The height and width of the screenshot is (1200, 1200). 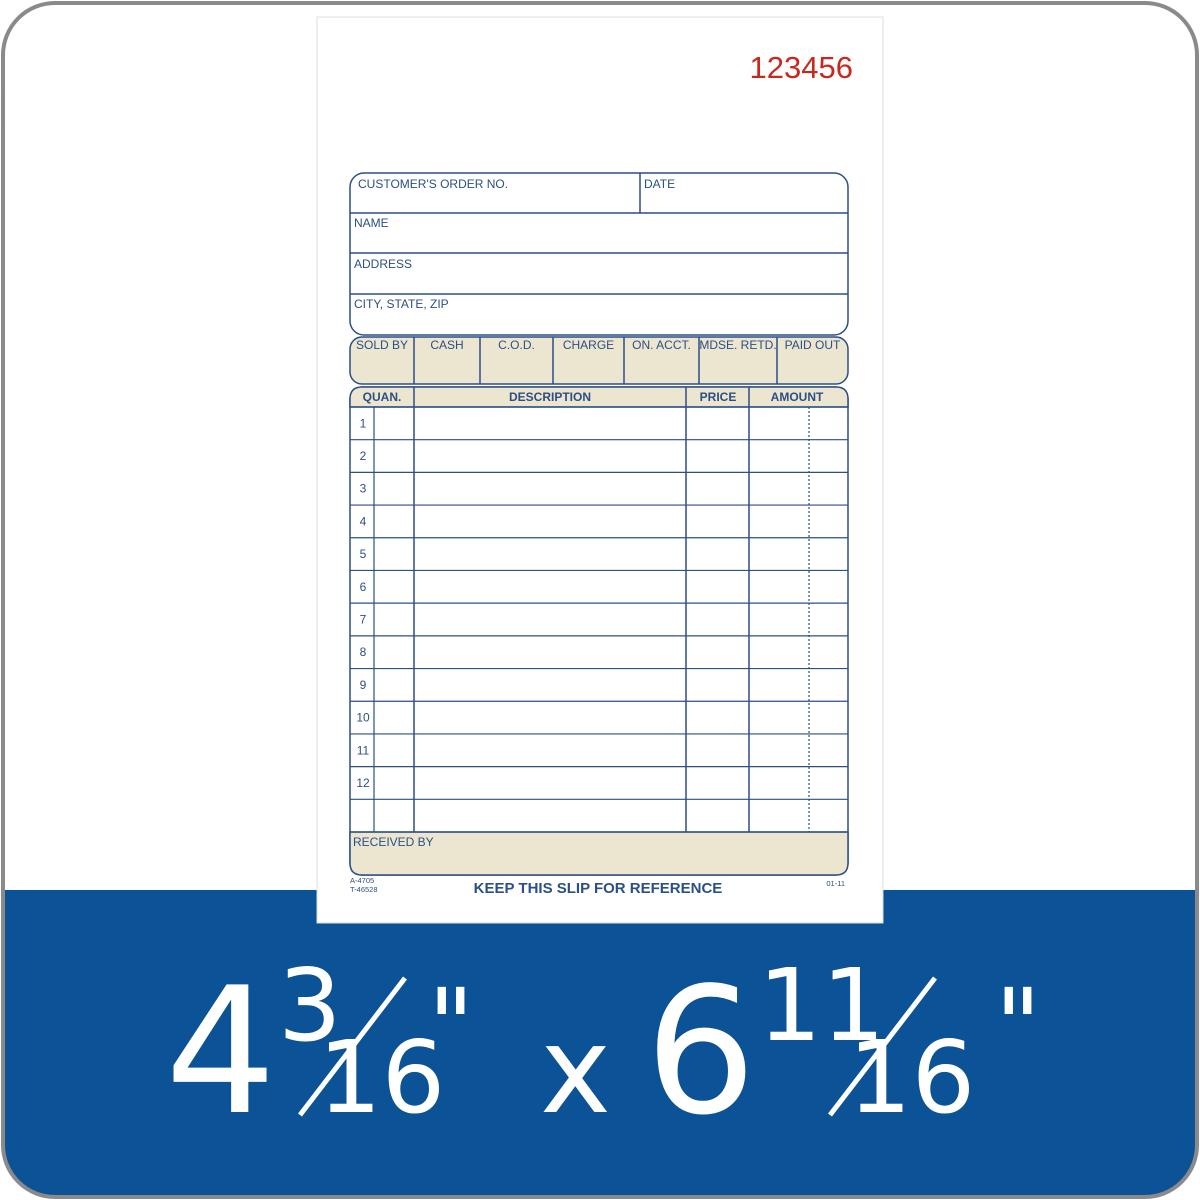 What do you see at coordinates (661, 345) in the screenshot?
I see `payment-label: ON. ACCT.` at bounding box center [661, 345].